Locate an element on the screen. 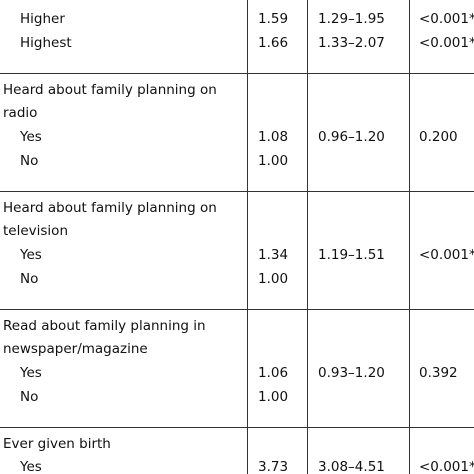 This screenshot has width=474, height=474. p-value: 0.001 is located at coordinates (438, 1).